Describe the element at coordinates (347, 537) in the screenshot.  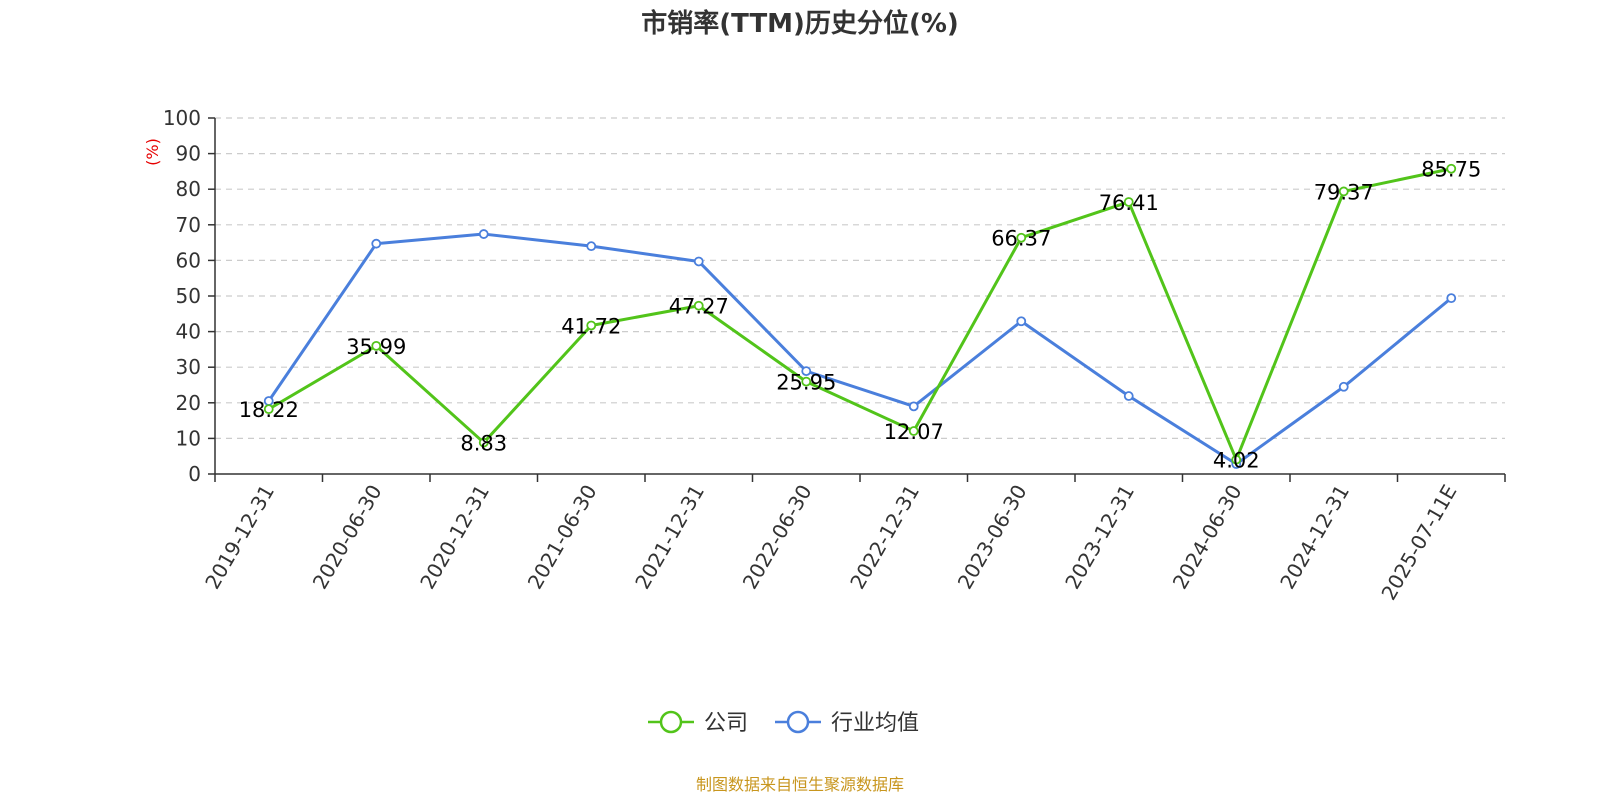
I see `x-tick-label: 2020-06-30` at that location.